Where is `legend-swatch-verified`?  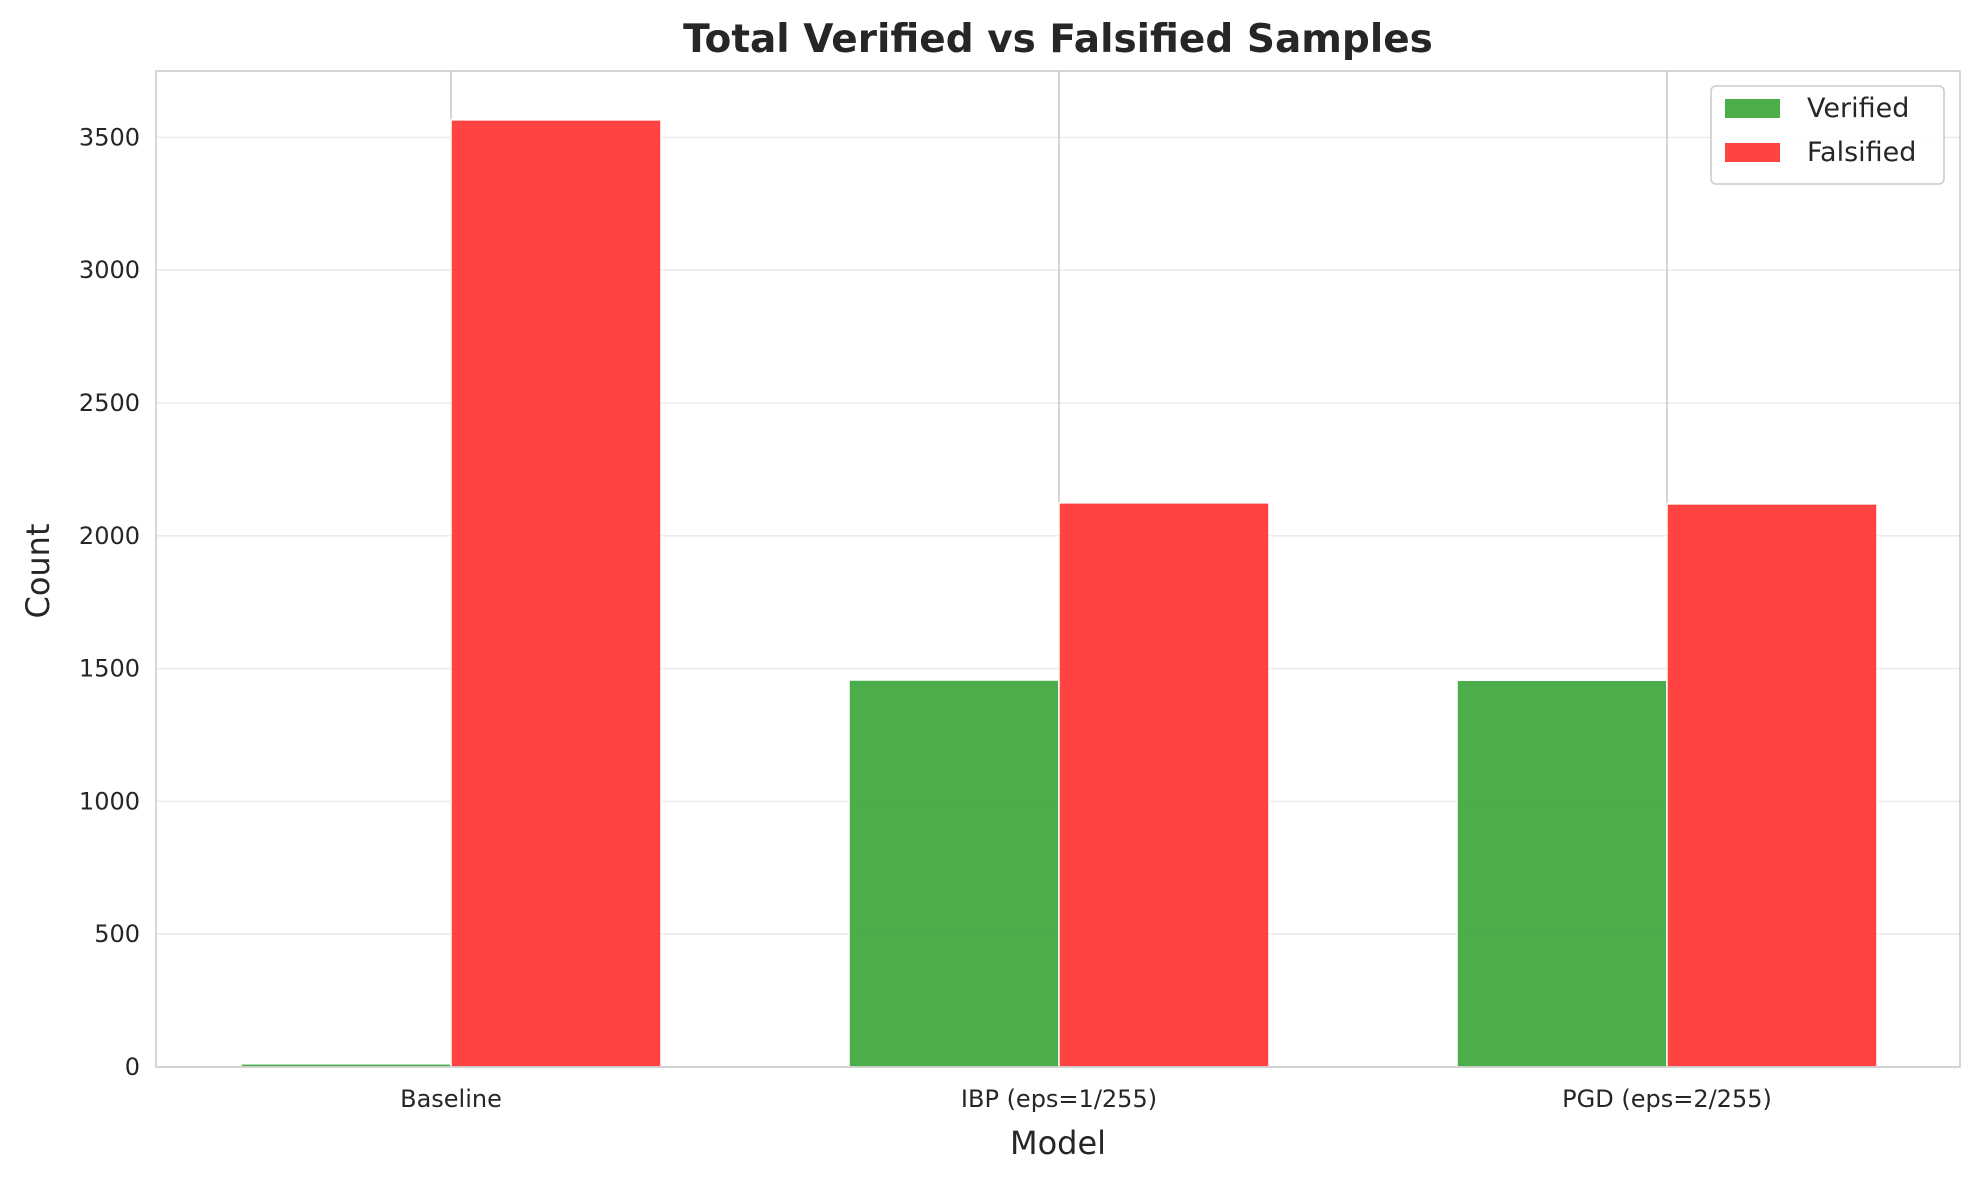 legend-swatch-verified is located at coordinates (1752, 108).